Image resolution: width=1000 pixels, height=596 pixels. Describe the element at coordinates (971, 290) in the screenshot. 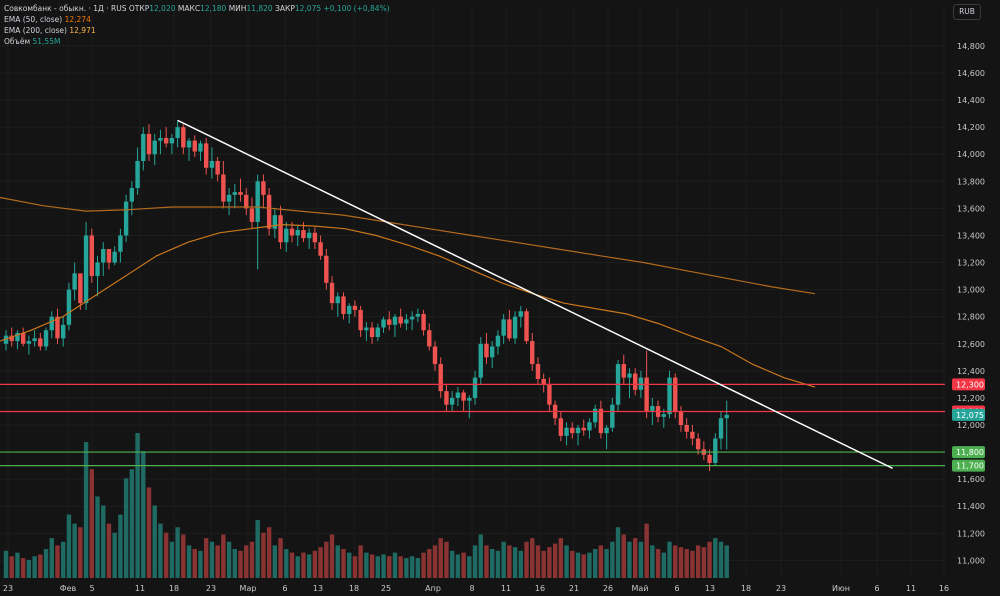

I see `y-tick-label: 13,000` at that location.